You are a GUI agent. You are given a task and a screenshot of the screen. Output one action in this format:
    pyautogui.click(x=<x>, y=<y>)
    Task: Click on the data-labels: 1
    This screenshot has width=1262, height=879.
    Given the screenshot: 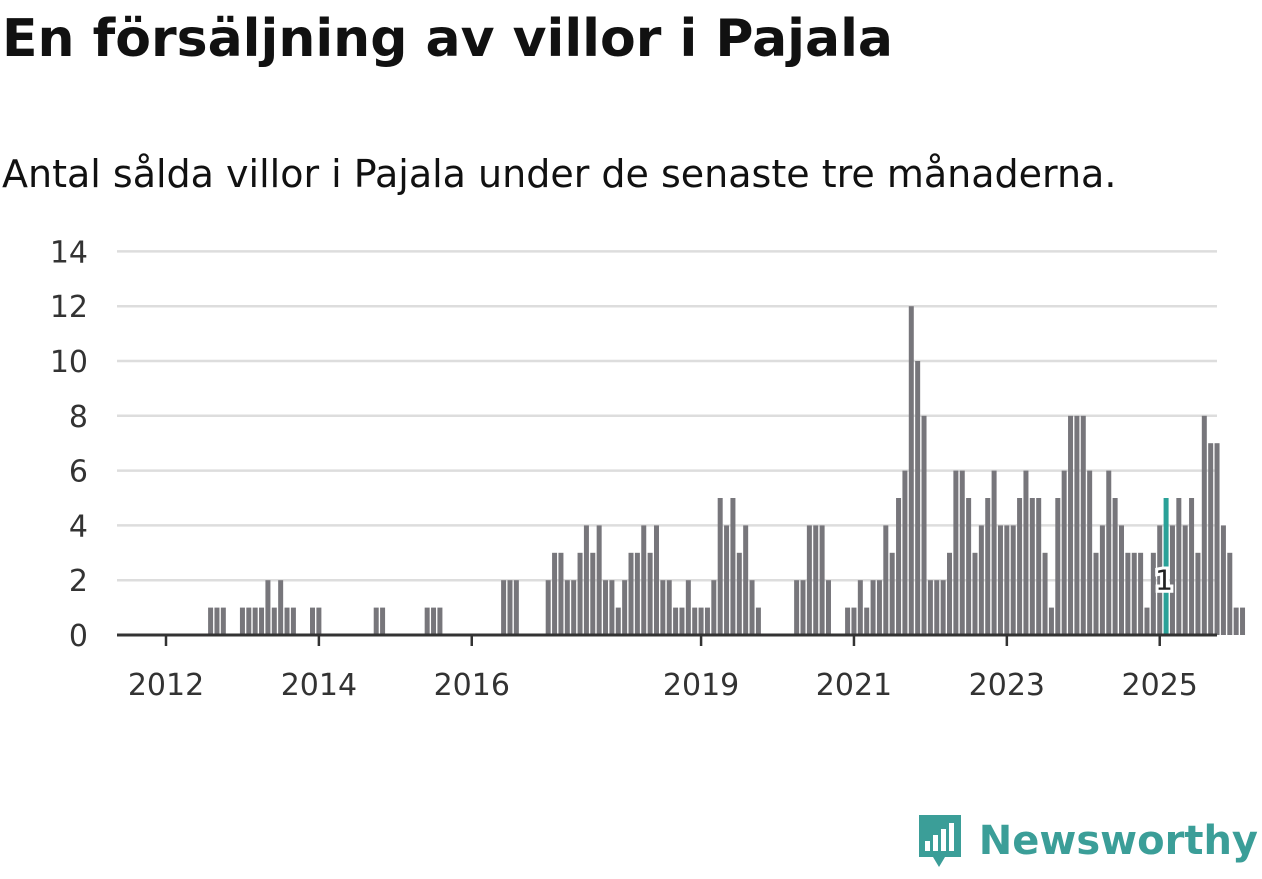 What is the action you would take?
    pyautogui.click(x=1164, y=580)
    